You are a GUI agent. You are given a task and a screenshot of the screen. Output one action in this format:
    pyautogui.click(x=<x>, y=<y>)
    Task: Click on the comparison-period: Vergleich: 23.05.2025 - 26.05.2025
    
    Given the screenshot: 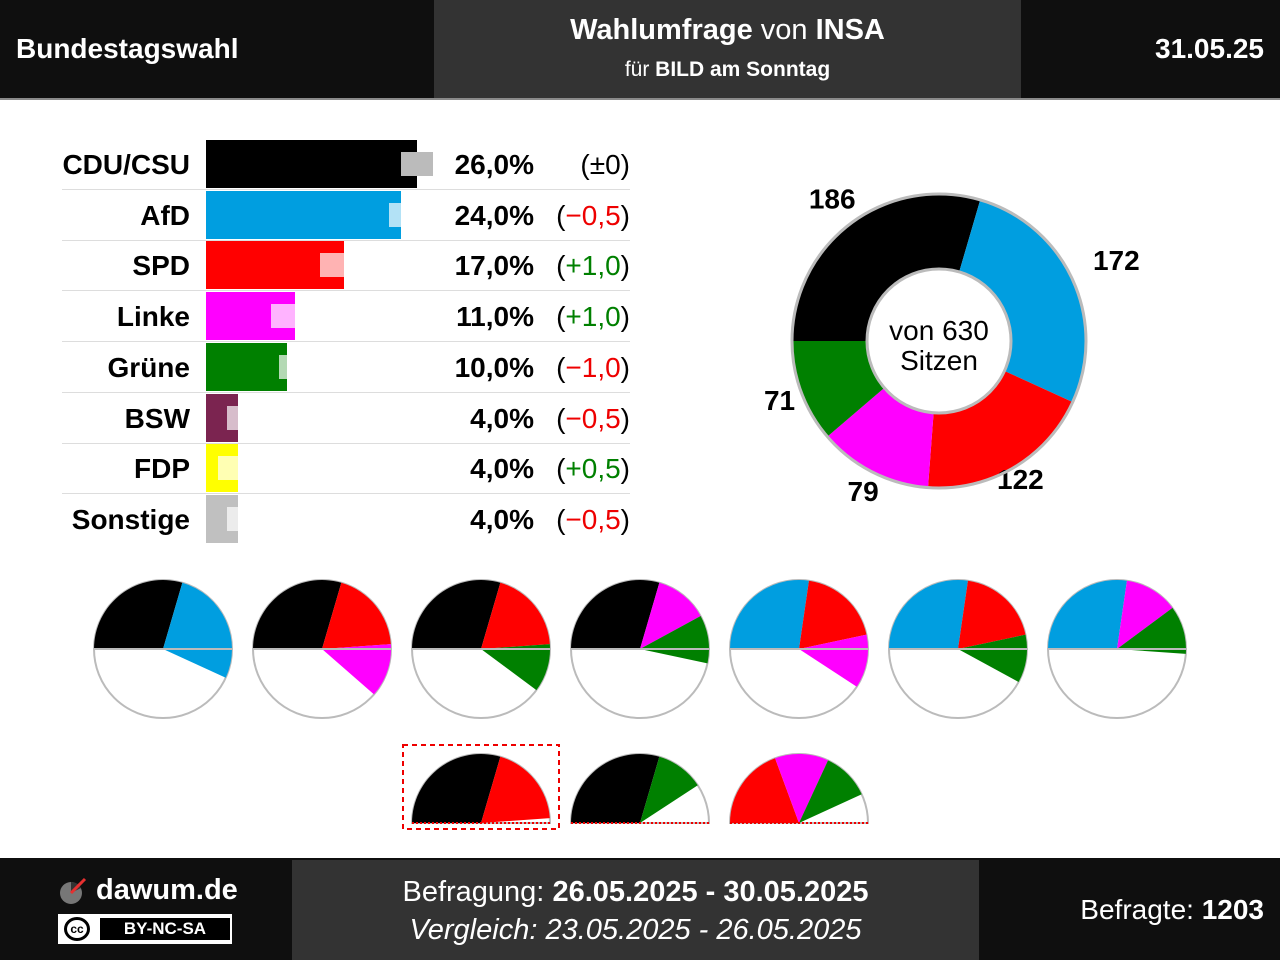 What is the action you would take?
    pyautogui.click(x=635, y=930)
    